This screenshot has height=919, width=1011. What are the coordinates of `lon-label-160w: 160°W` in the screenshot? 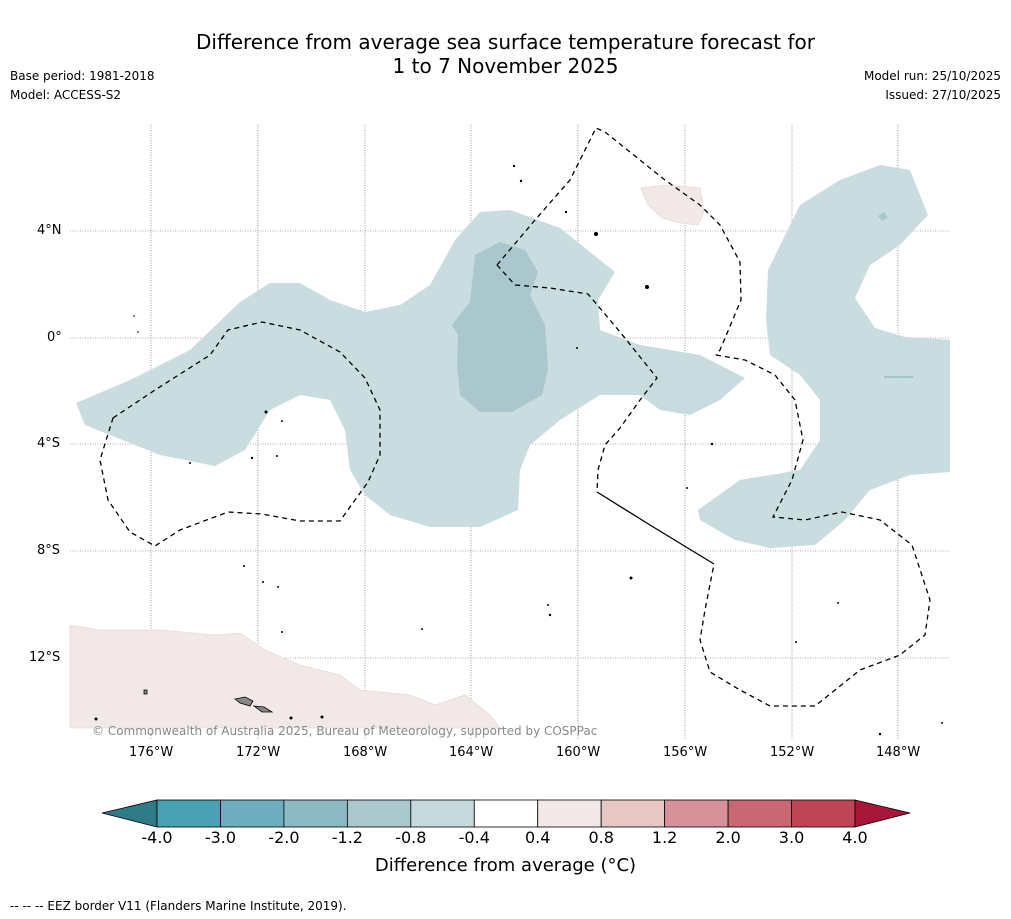 It's located at (578, 752).